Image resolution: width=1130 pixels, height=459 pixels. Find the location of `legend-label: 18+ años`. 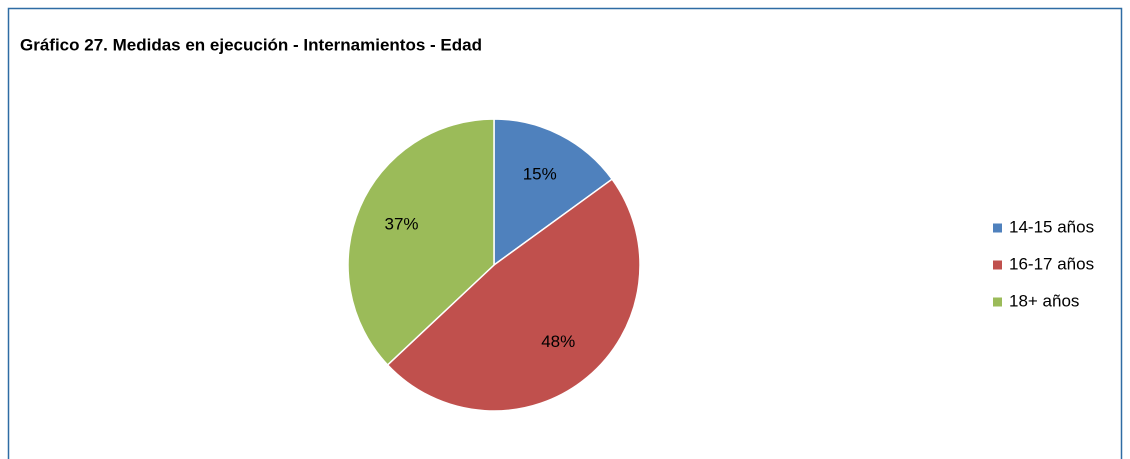

legend-label: 18+ años is located at coordinates (1044, 300).